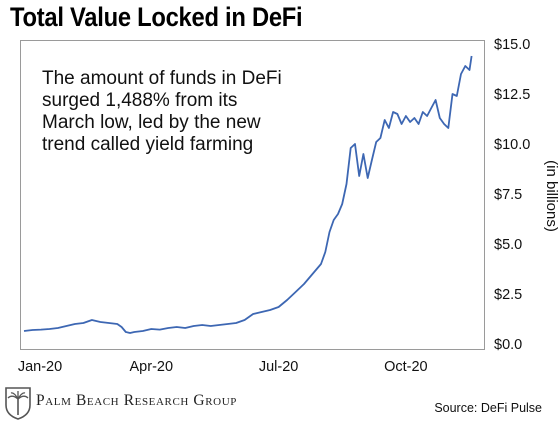  I want to click on palm-tree-seal-icon, so click(18, 403).